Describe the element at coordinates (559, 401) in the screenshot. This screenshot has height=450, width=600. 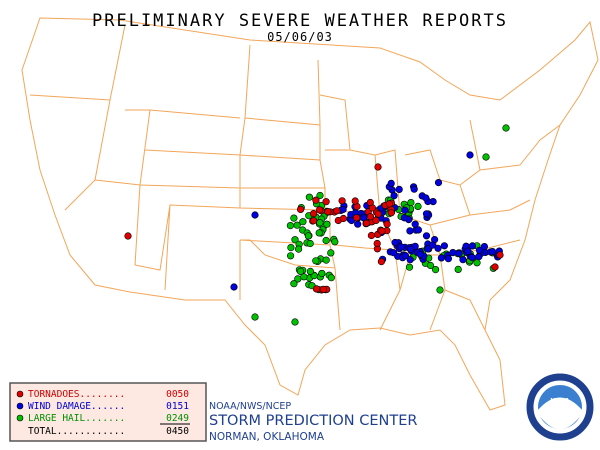
I see `logo-text: NOAA` at that location.